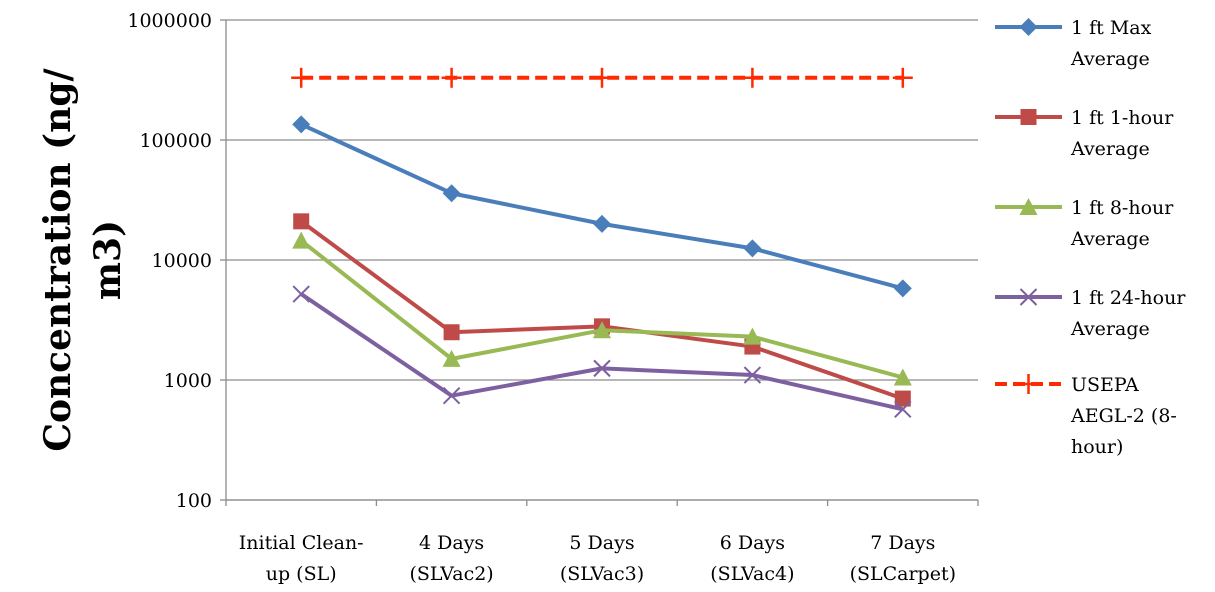 This screenshot has height=592, width=1215. What do you see at coordinates (602, 574) in the screenshot?
I see `x-tick-label-line: (SLVac3)` at bounding box center [602, 574].